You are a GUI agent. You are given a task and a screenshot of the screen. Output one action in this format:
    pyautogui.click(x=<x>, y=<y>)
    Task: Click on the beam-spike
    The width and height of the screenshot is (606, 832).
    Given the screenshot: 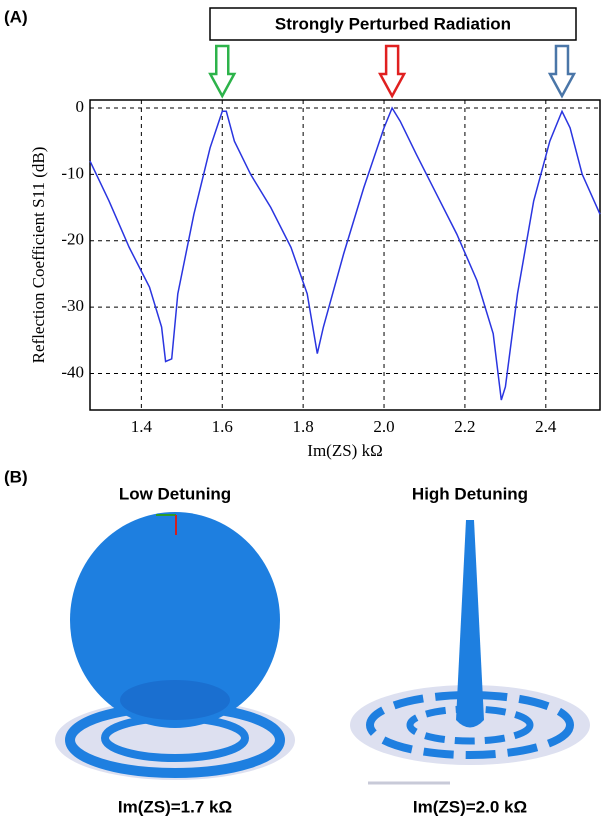 What is the action you would take?
    pyautogui.click(x=470, y=624)
    